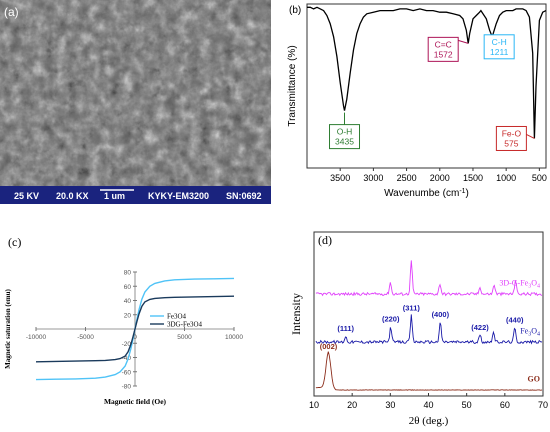 The height and width of the screenshot is (432, 550). I want to click on mag-x-axis-label: Magnetic field (Oe), so click(135, 401).